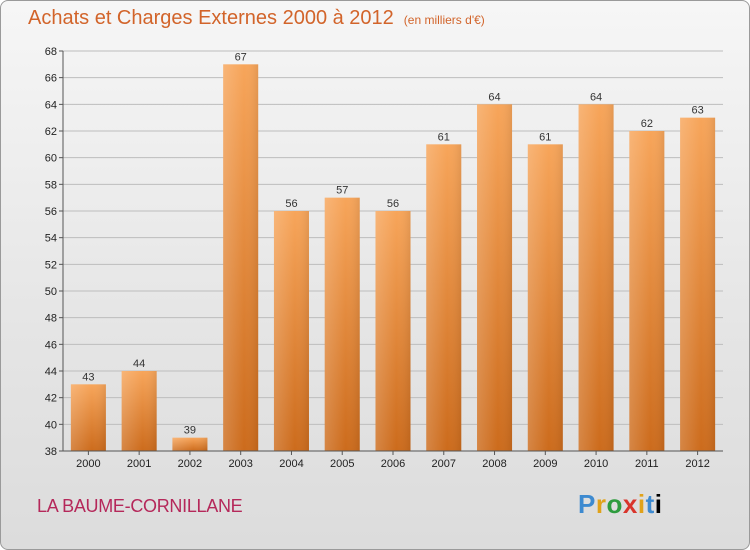  Describe the element at coordinates (342, 191) in the screenshot. I see `data-label: 57` at that location.